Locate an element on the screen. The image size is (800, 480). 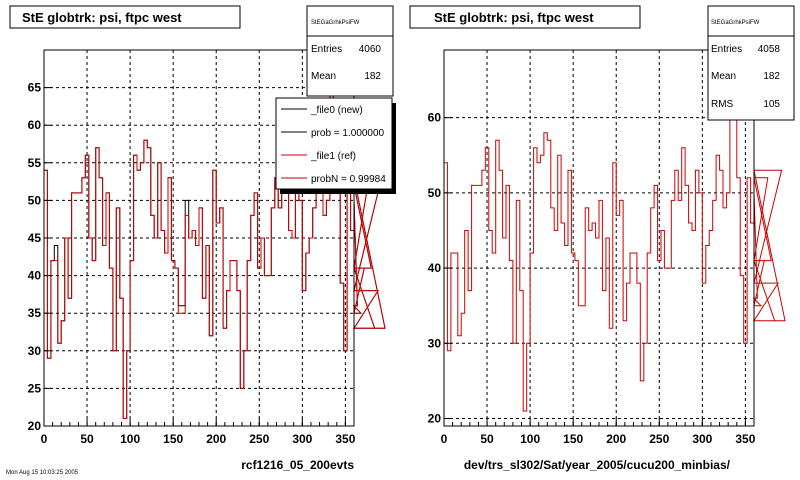
x-tick-label-right-1: 50 is located at coordinates (487, 439).